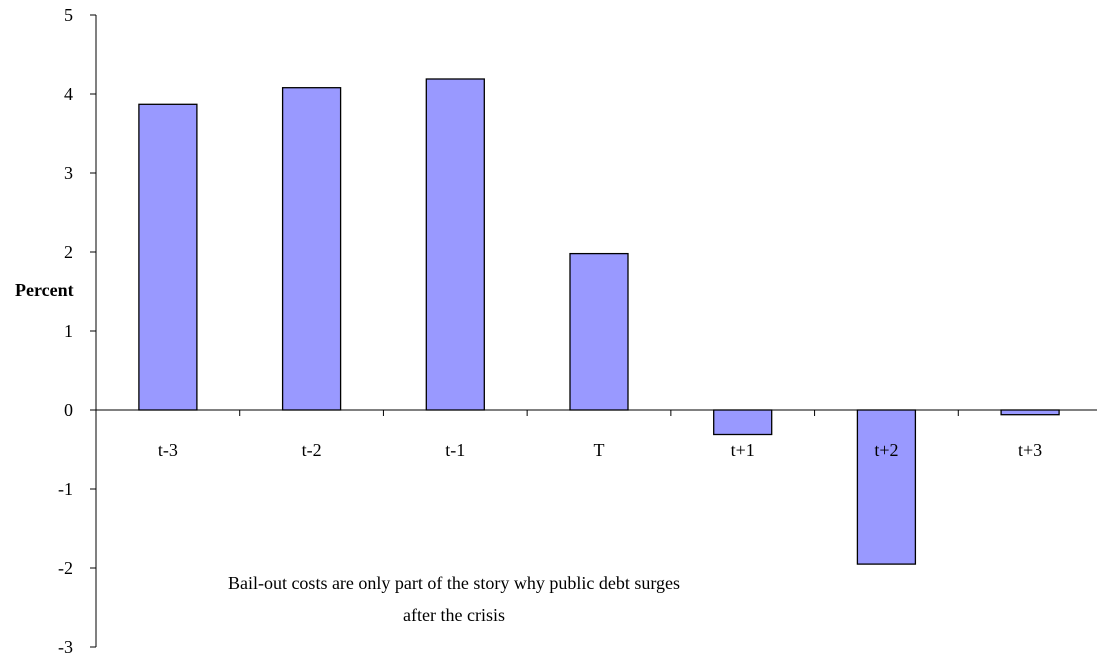  I want to click on y-tick-label-1: 1, so click(68, 331).